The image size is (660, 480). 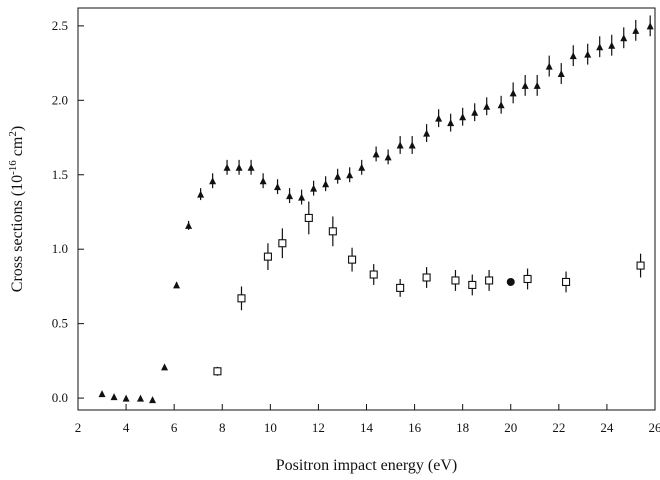 I want to click on y-axis-label-main: Cross sections (10, so click(x=17, y=233).